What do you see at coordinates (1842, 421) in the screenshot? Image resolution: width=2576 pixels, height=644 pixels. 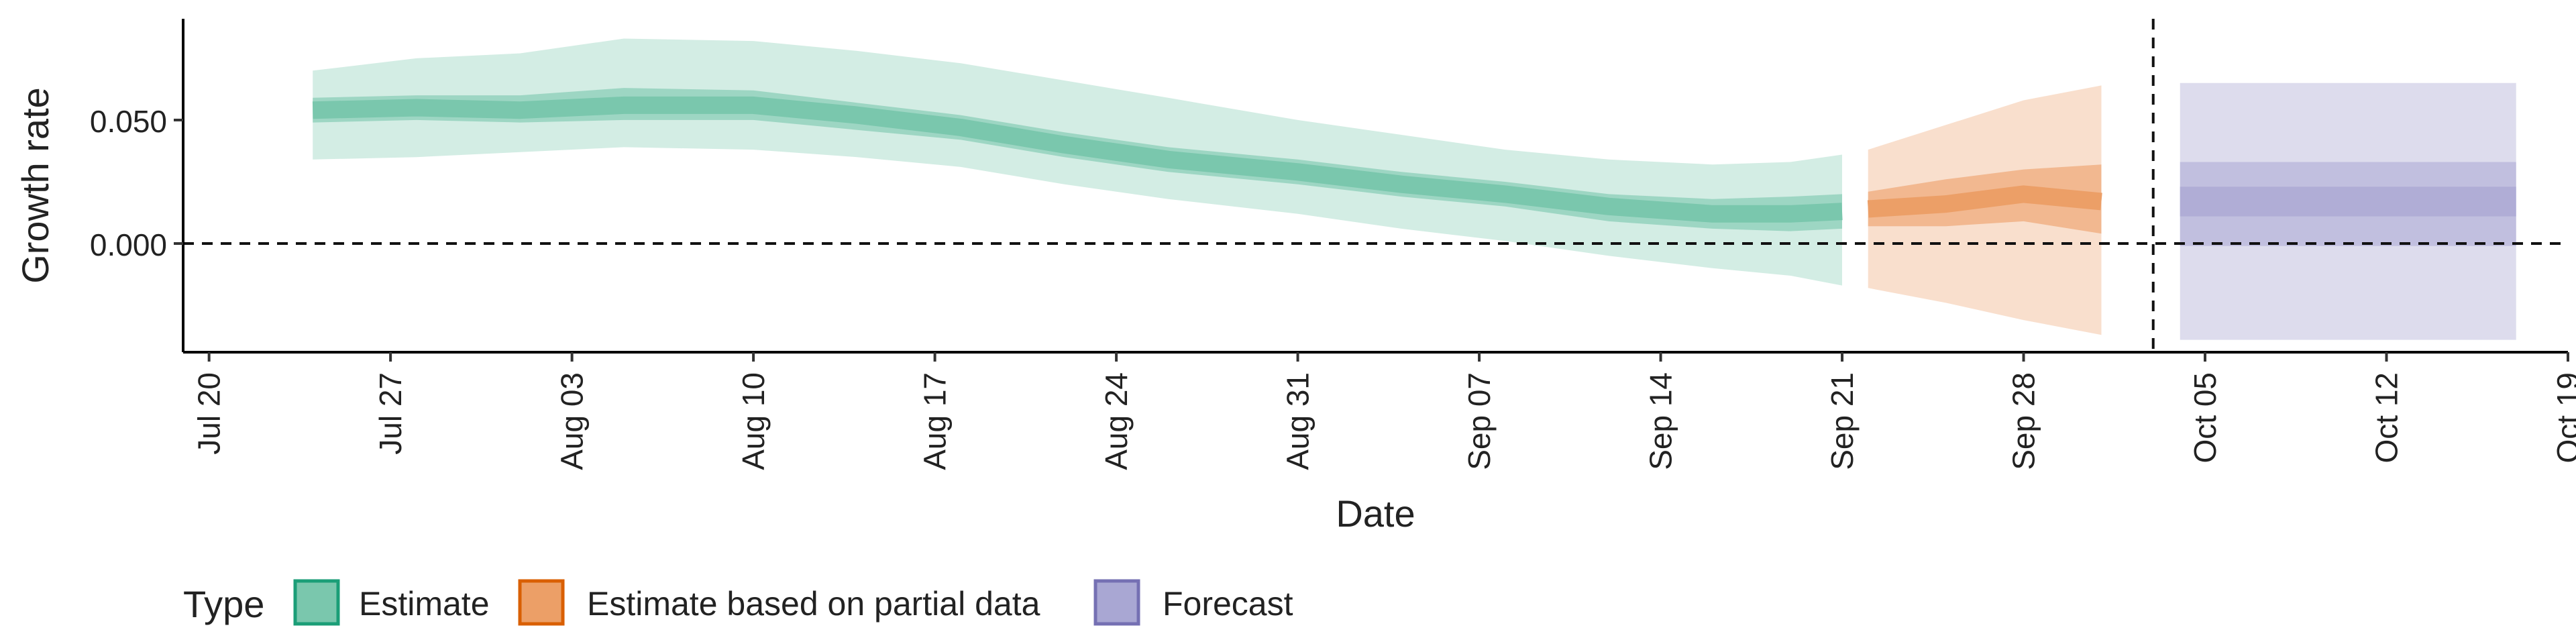 I see `x-tick-label: Sep 21` at bounding box center [1842, 421].